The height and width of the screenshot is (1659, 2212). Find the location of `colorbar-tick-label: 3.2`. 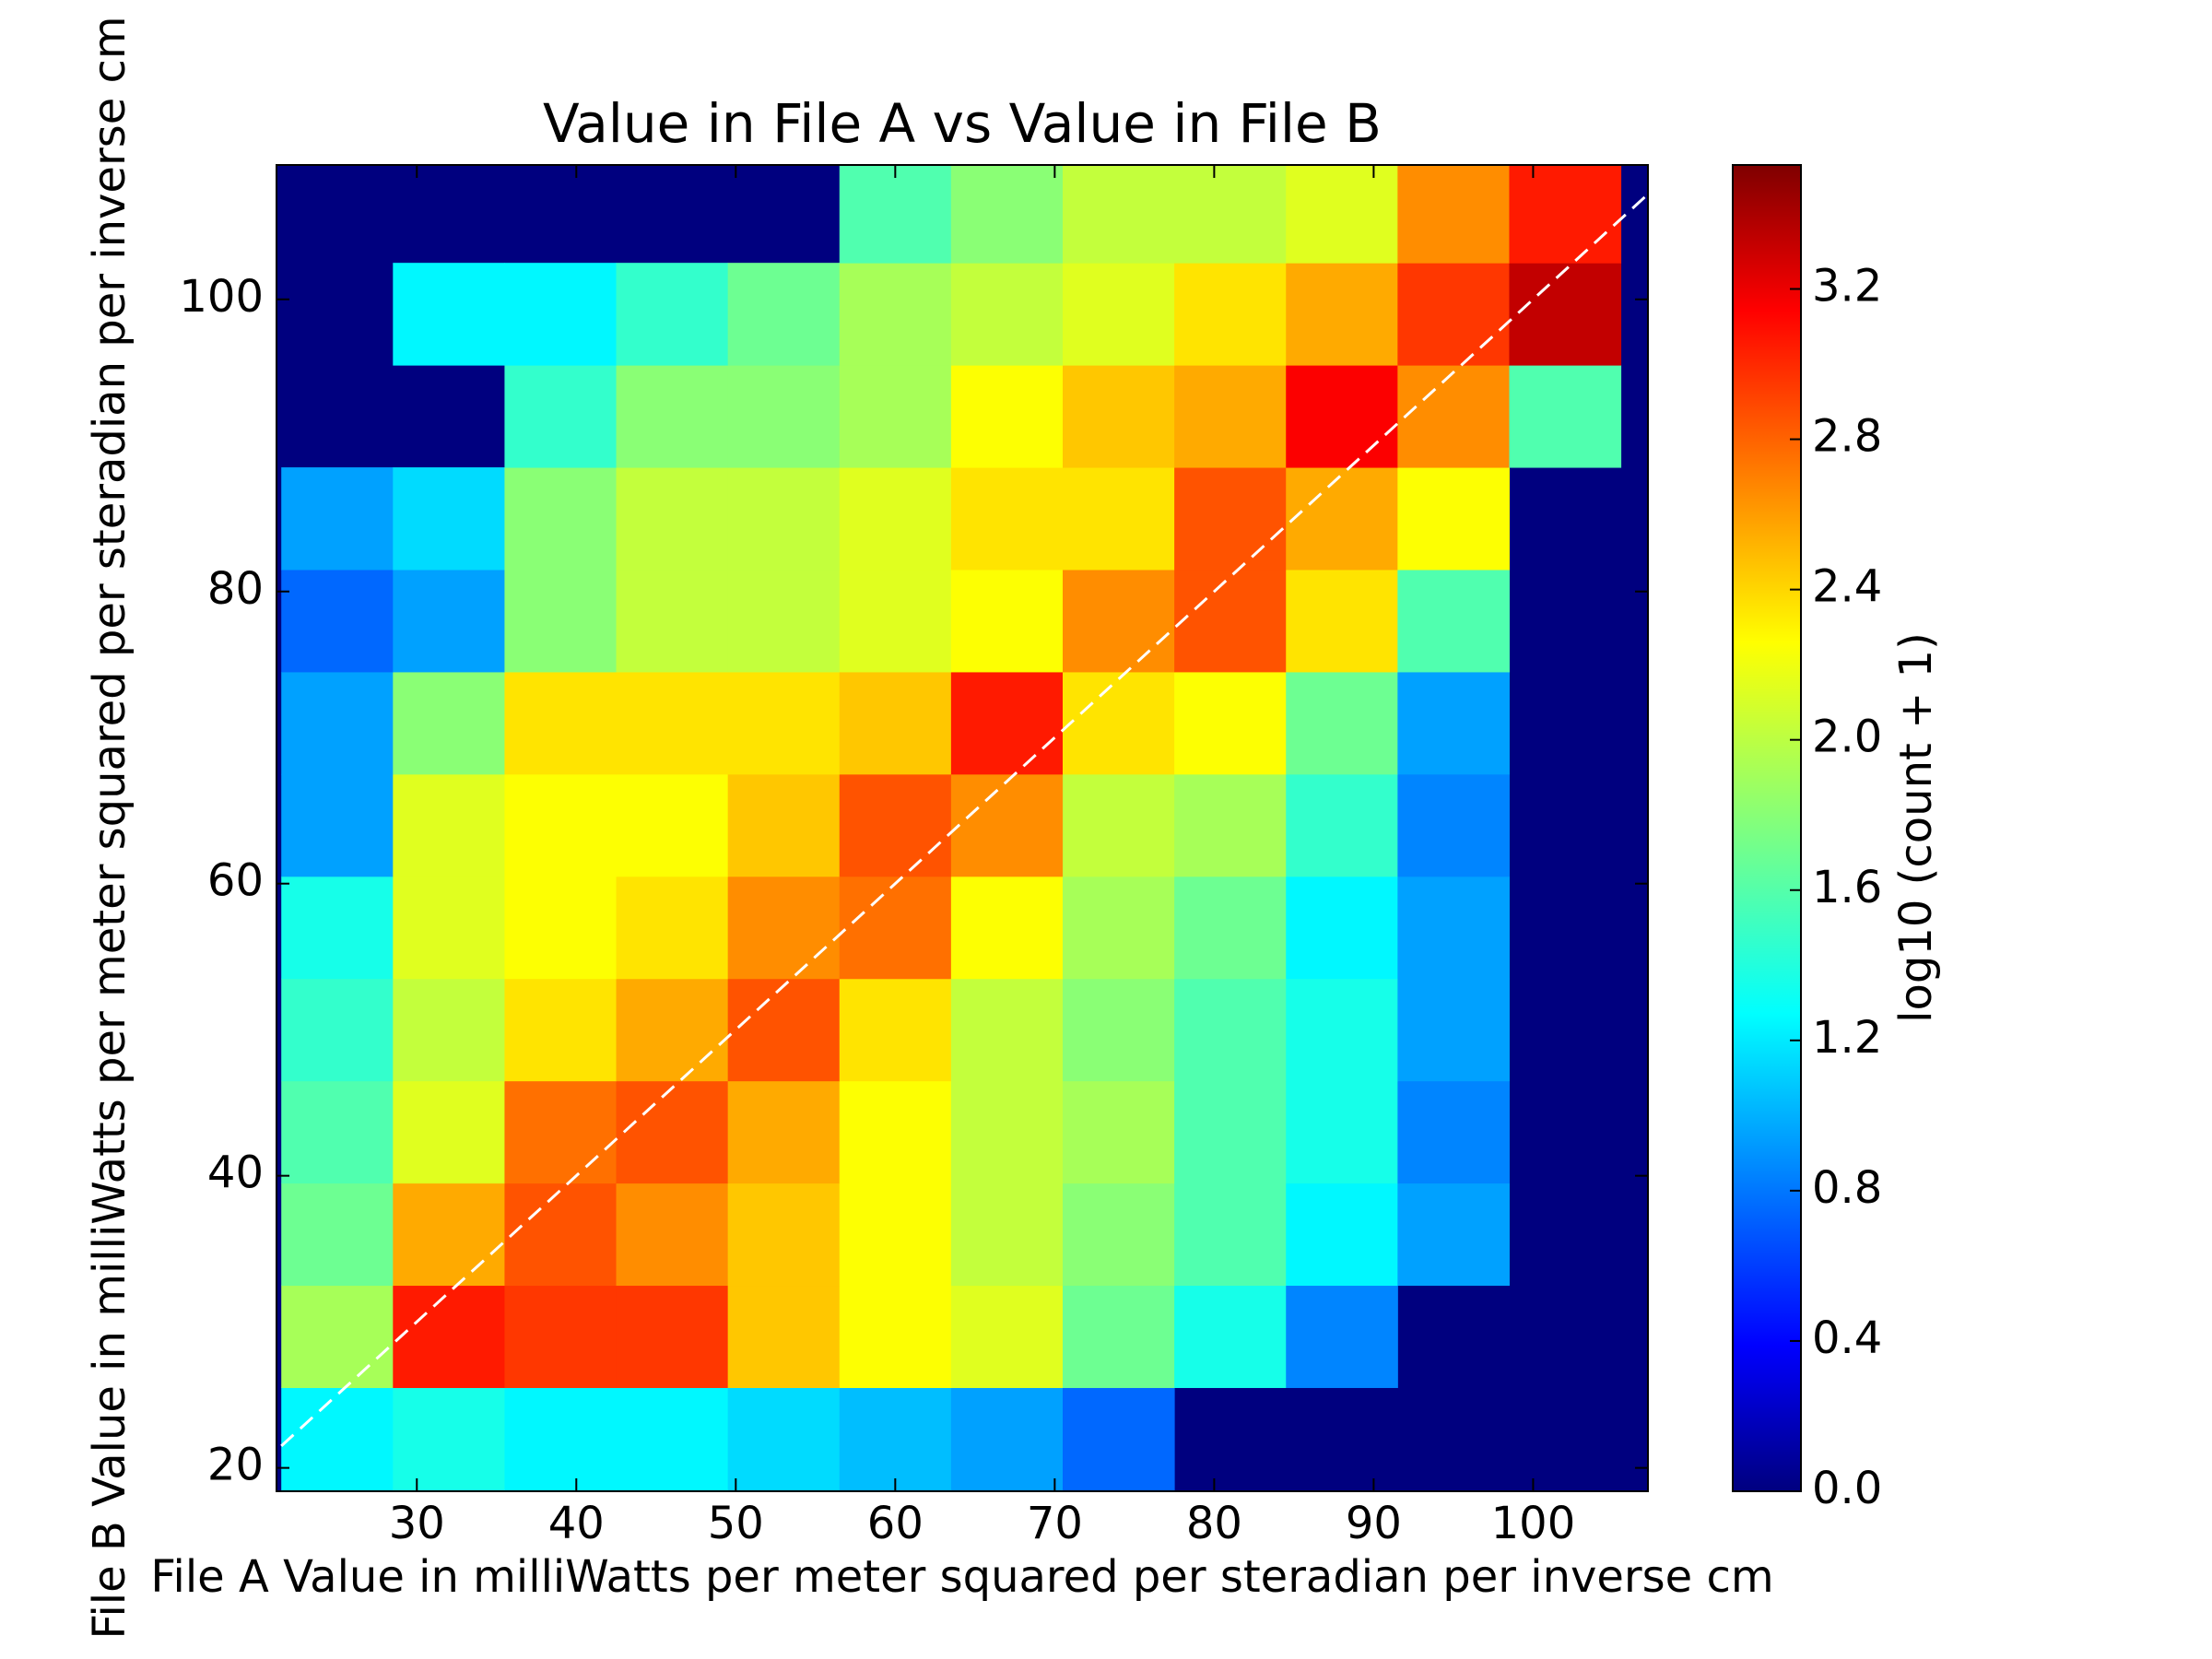

colorbar-tick-label: 3.2 is located at coordinates (1847, 286).